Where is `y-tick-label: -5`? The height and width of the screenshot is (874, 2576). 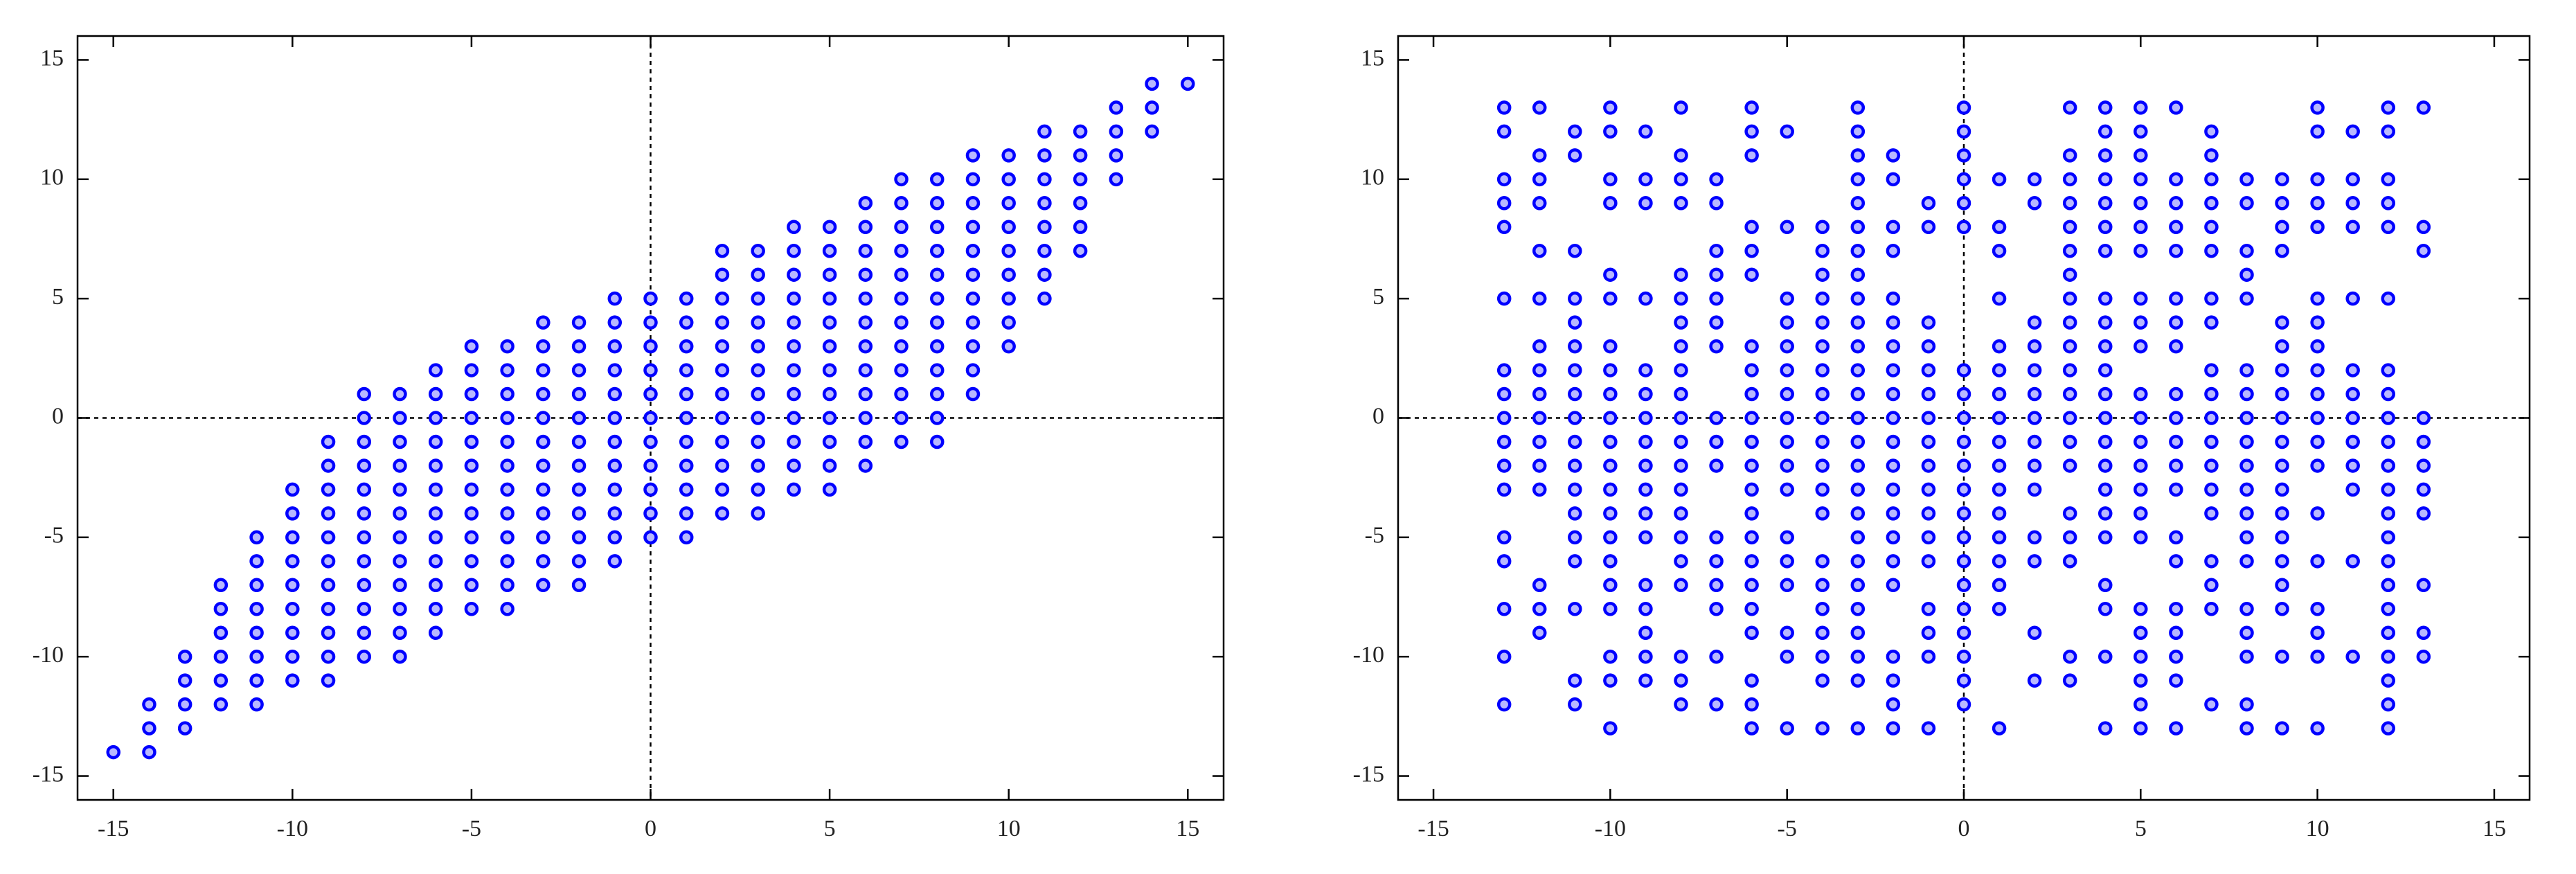
y-tick-label: -5 is located at coordinates (1374, 536).